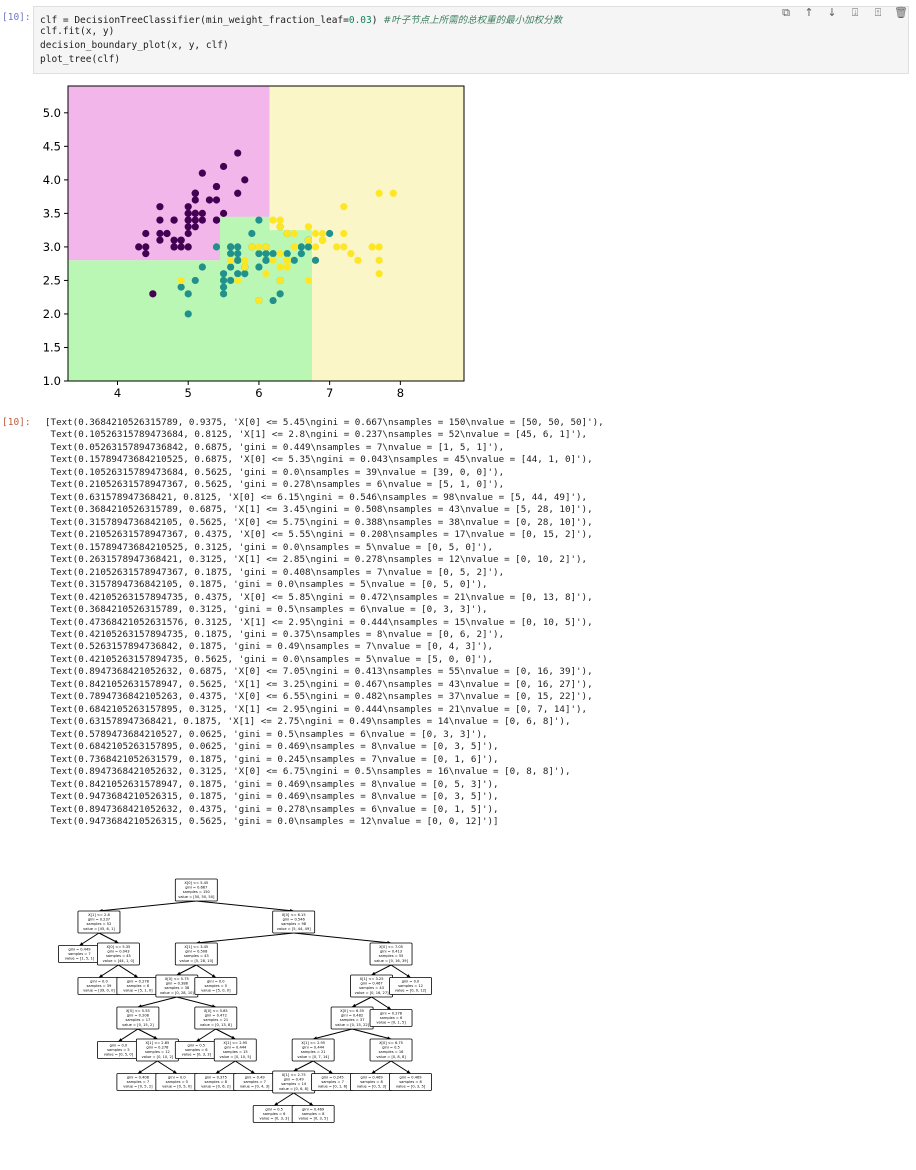 This screenshot has height=1170, width=916. Describe the element at coordinates (138, 1011) in the screenshot. I see `tree-node-label: X[0] <= 5.55` at that location.